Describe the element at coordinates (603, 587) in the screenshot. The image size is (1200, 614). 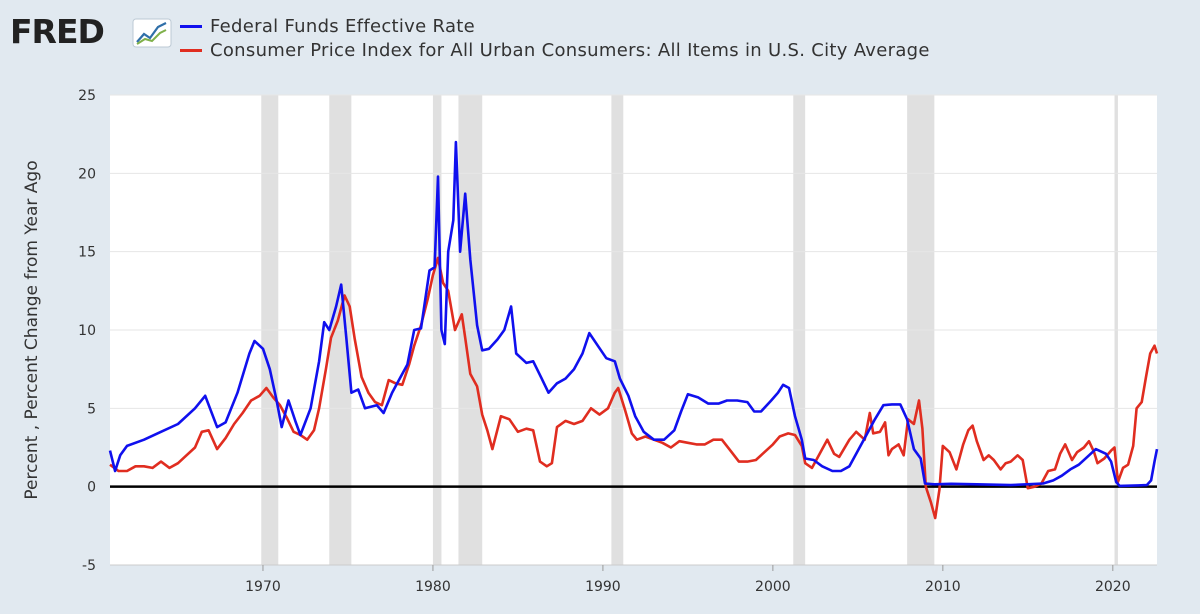
I see `x-tick-label: 1990` at that location.